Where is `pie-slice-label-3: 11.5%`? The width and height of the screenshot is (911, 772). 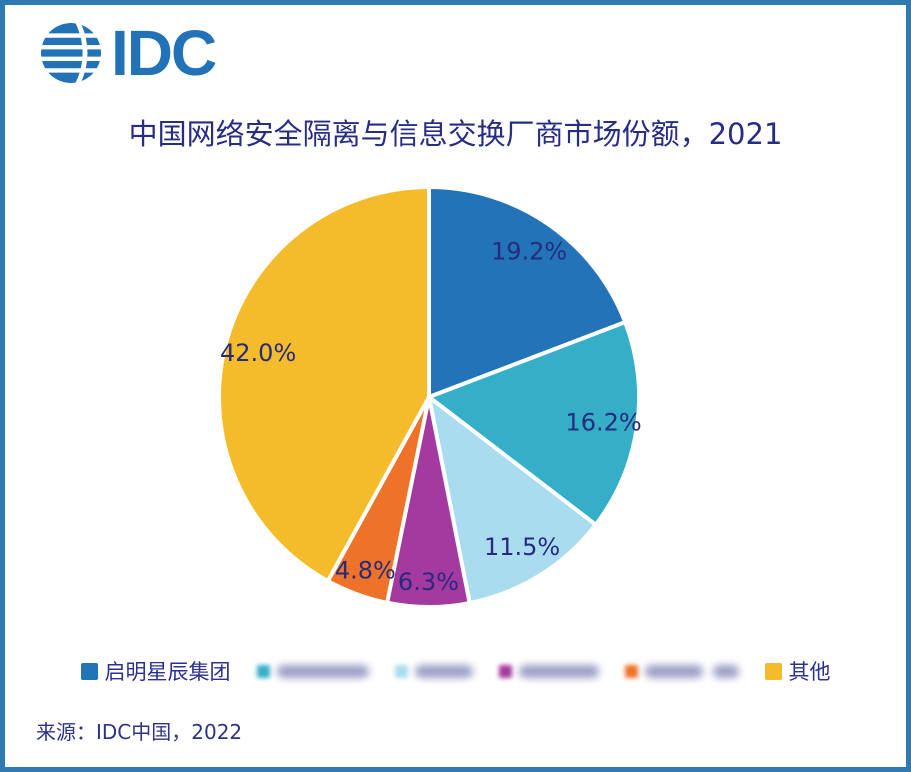
pie-slice-label-3: 11.5% is located at coordinates (522, 547).